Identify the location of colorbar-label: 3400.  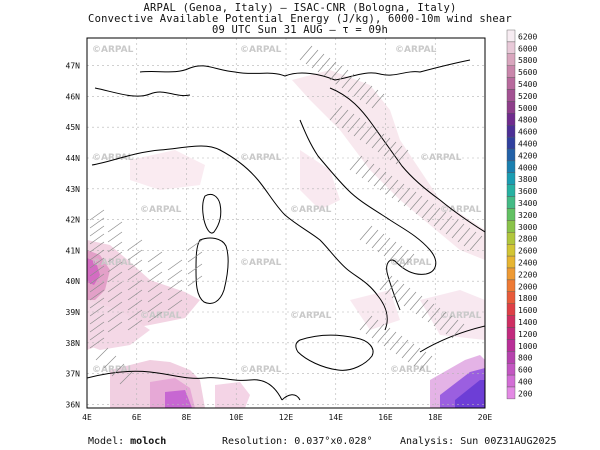
(527, 203).